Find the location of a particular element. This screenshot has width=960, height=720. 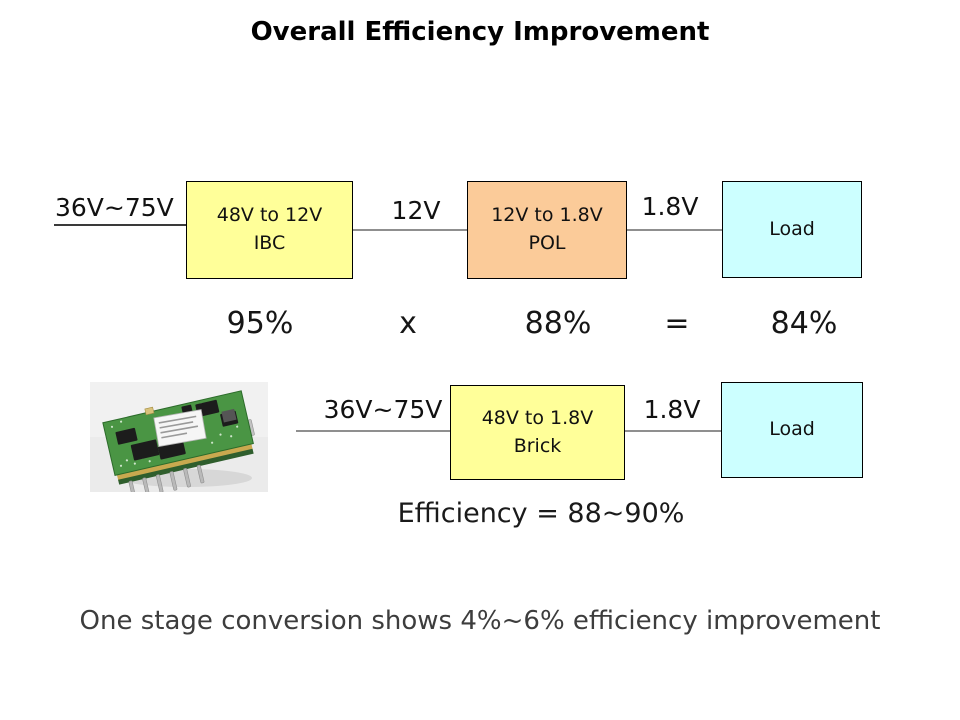

one-stage-load-box: Load is located at coordinates (792, 430).